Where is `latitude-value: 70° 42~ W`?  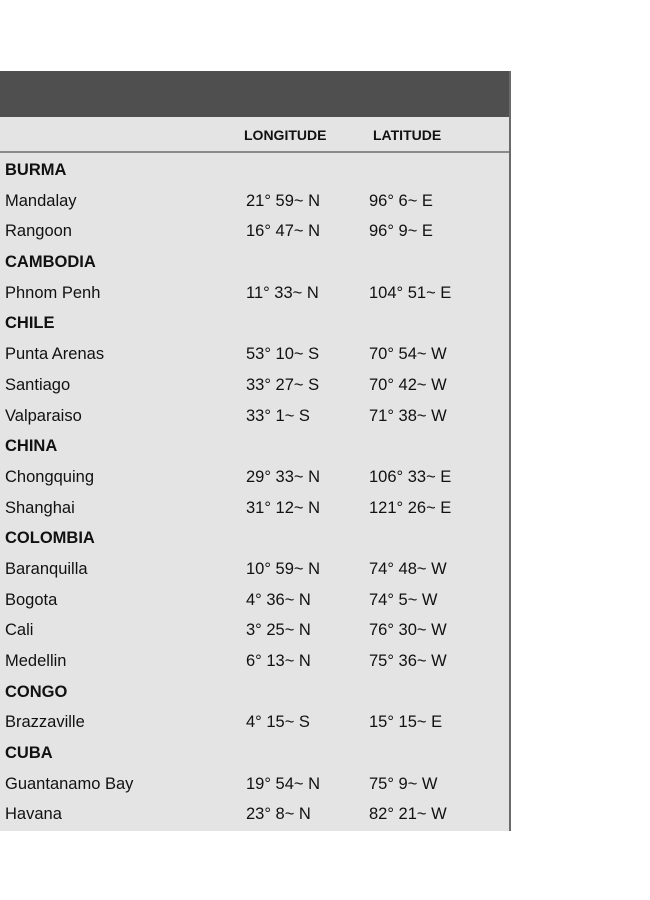 latitude-value: 70° 42~ W is located at coordinates (408, 384).